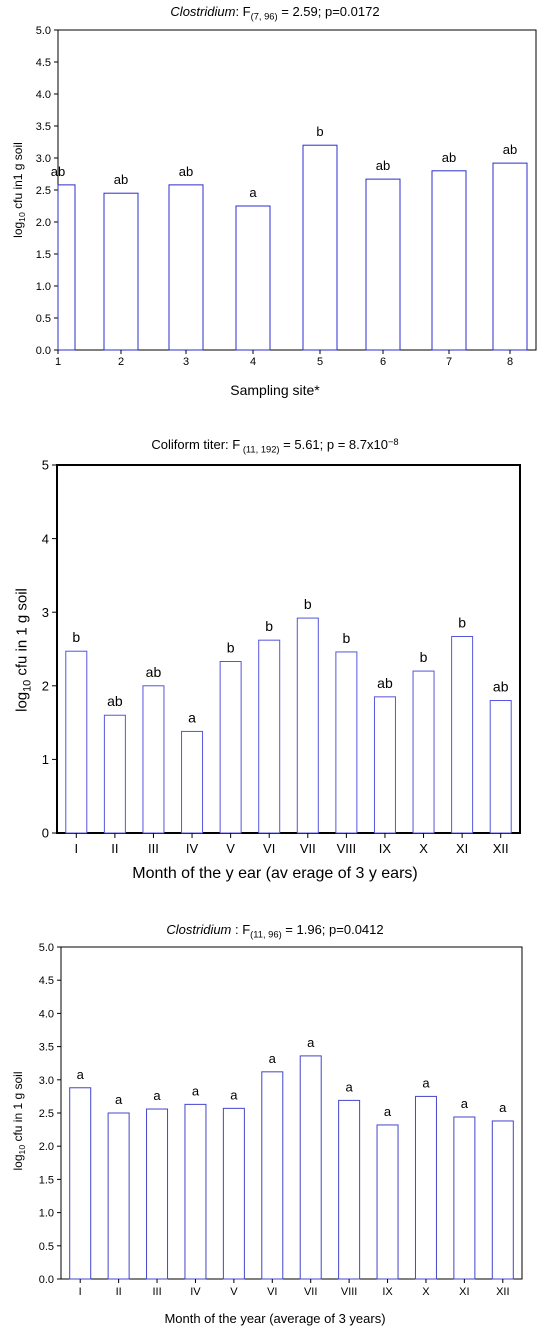  I want to click on x-tick-label: I, so click(76, 848).